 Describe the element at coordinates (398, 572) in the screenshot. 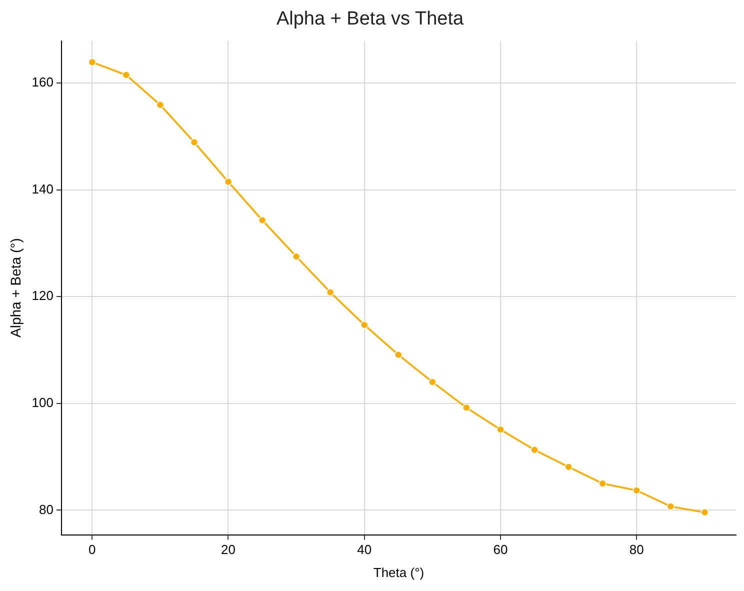

I see `x-axis-title: Theta (°)` at that location.